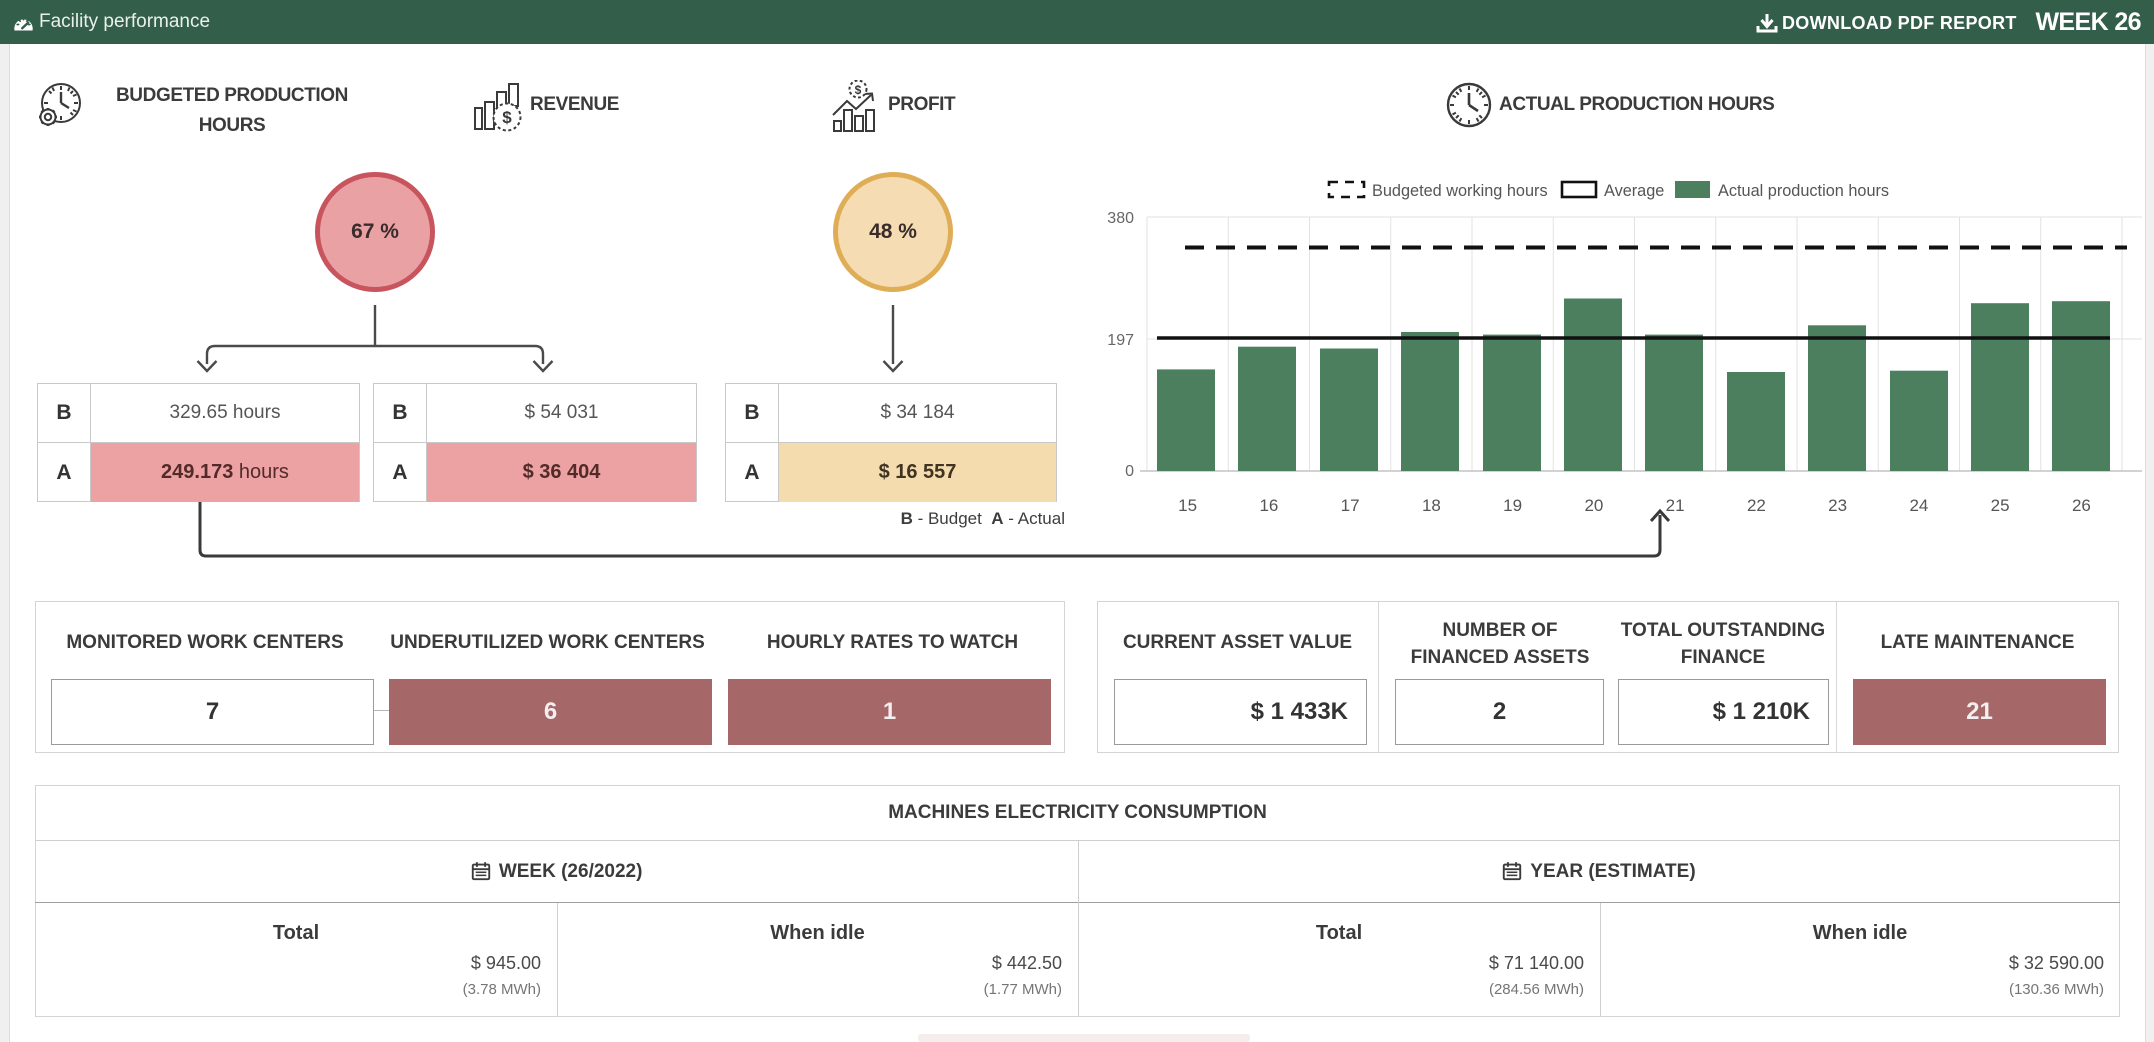 The width and height of the screenshot is (2154, 1042). I want to click on svg-text: 23, so click(1837, 505).